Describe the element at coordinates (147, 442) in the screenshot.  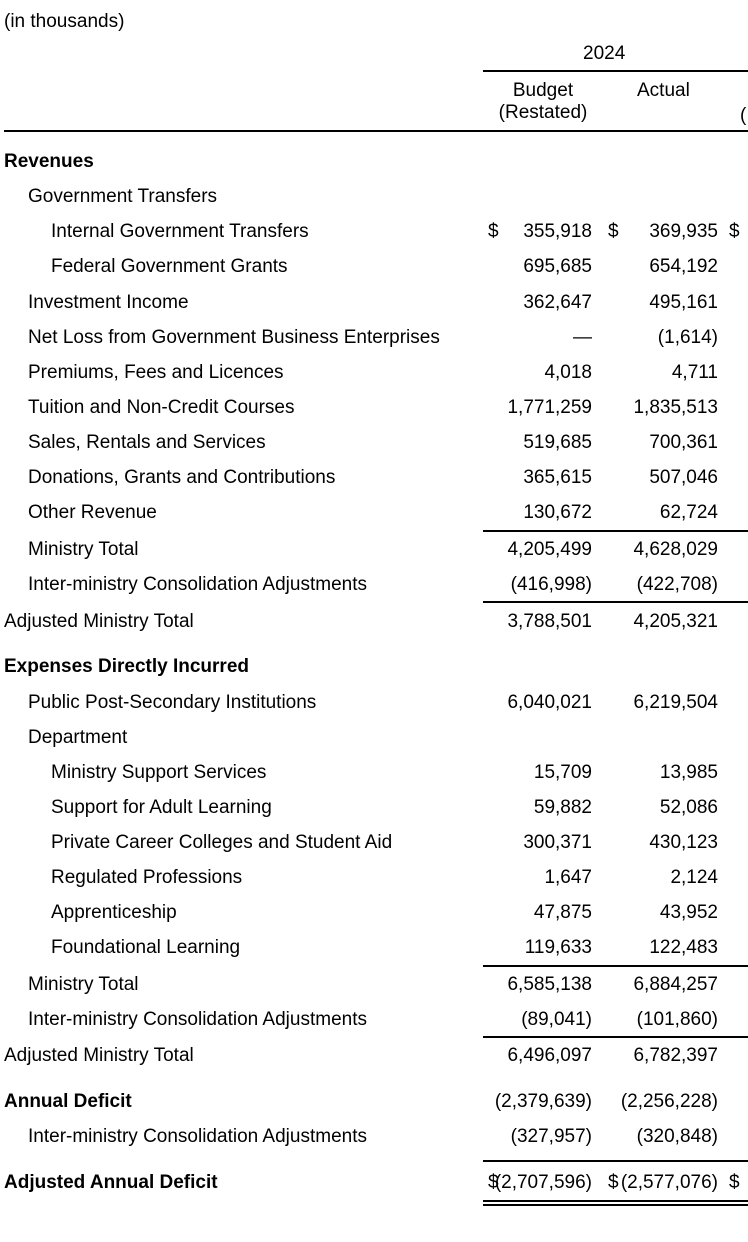
I see `row-label: Sales, Rentals and Services` at that location.